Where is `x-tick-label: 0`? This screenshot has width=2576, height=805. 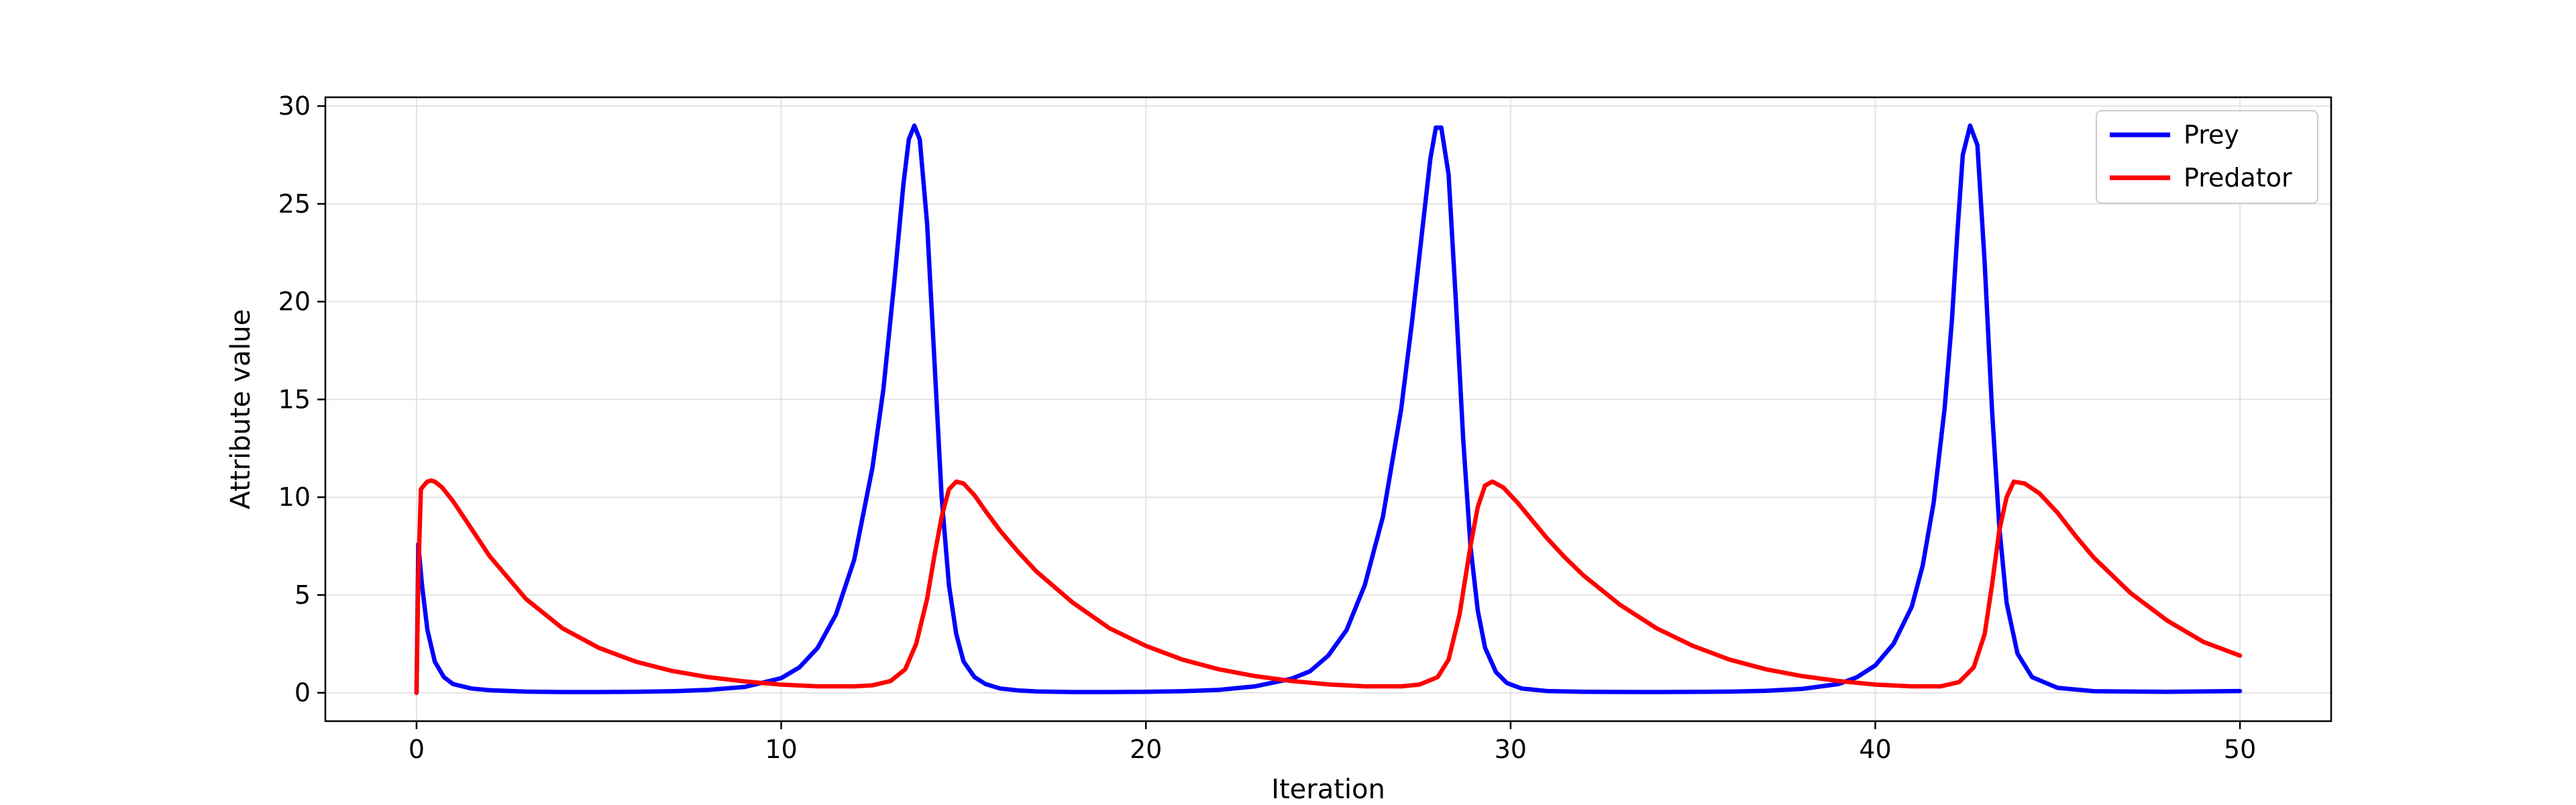 x-tick-label: 0 is located at coordinates (417, 749).